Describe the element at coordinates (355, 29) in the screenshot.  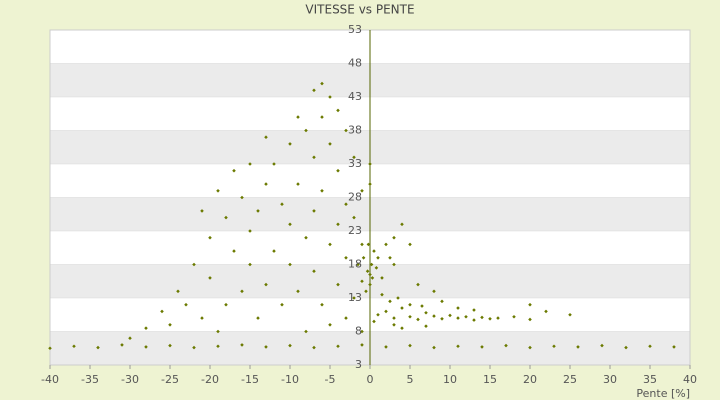
I see `y-tick-label: 53` at that location.